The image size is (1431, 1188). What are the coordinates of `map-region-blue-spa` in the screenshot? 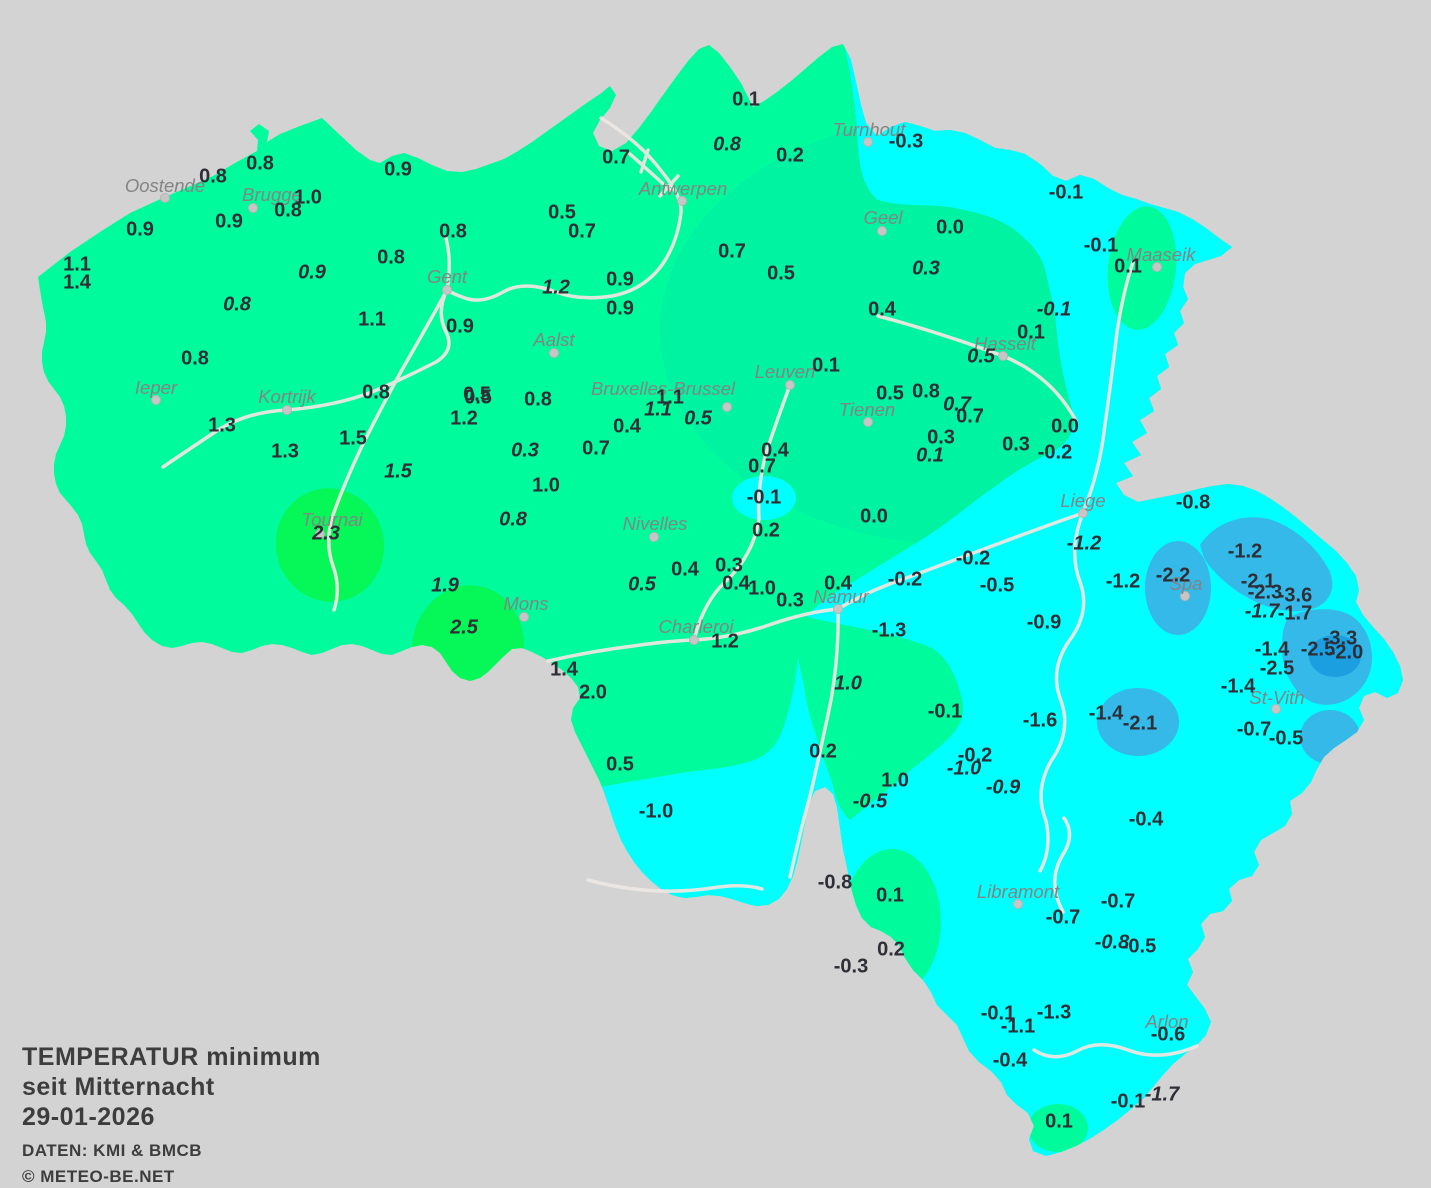 It's located at (1178, 588).